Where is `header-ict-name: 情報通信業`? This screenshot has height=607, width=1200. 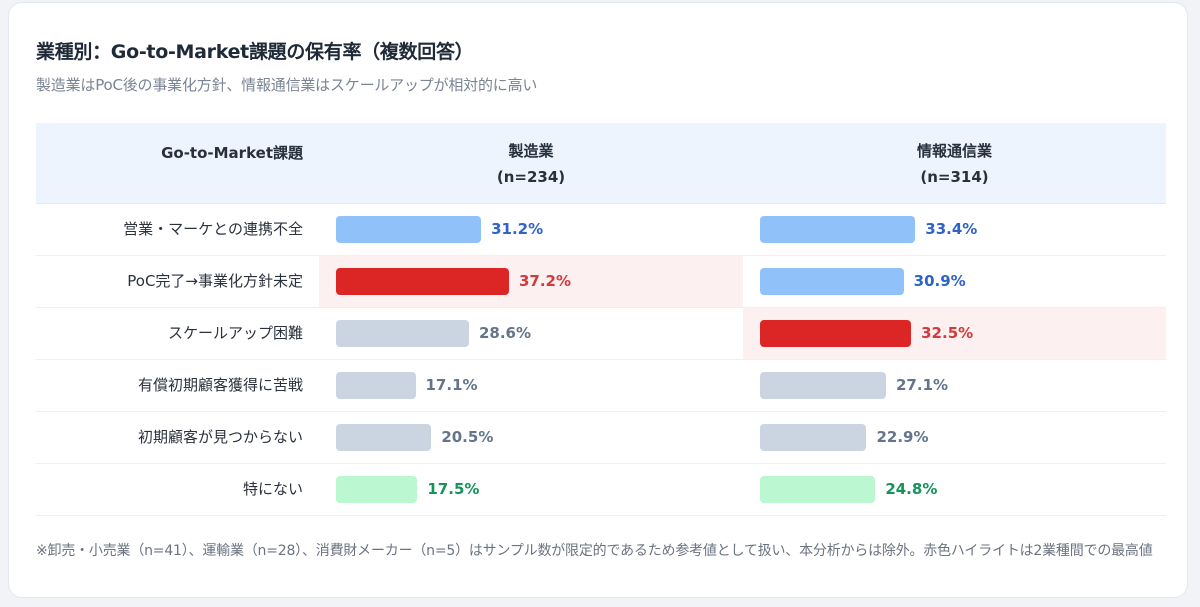 header-ict-name: 情報通信業 is located at coordinates (954, 151).